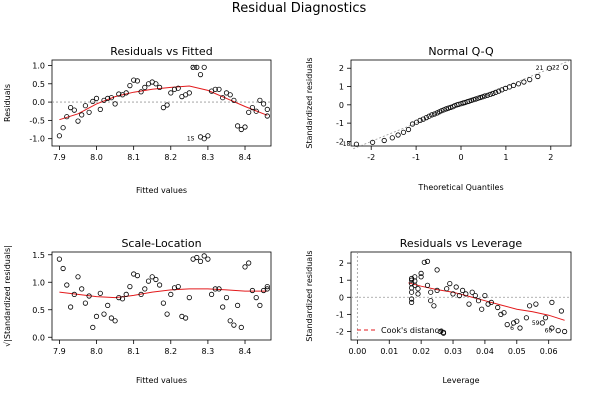 This screenshot has height=400, width=599. I want to click on x-axis-label: Theoretical Quantiles, so click(460, 187).